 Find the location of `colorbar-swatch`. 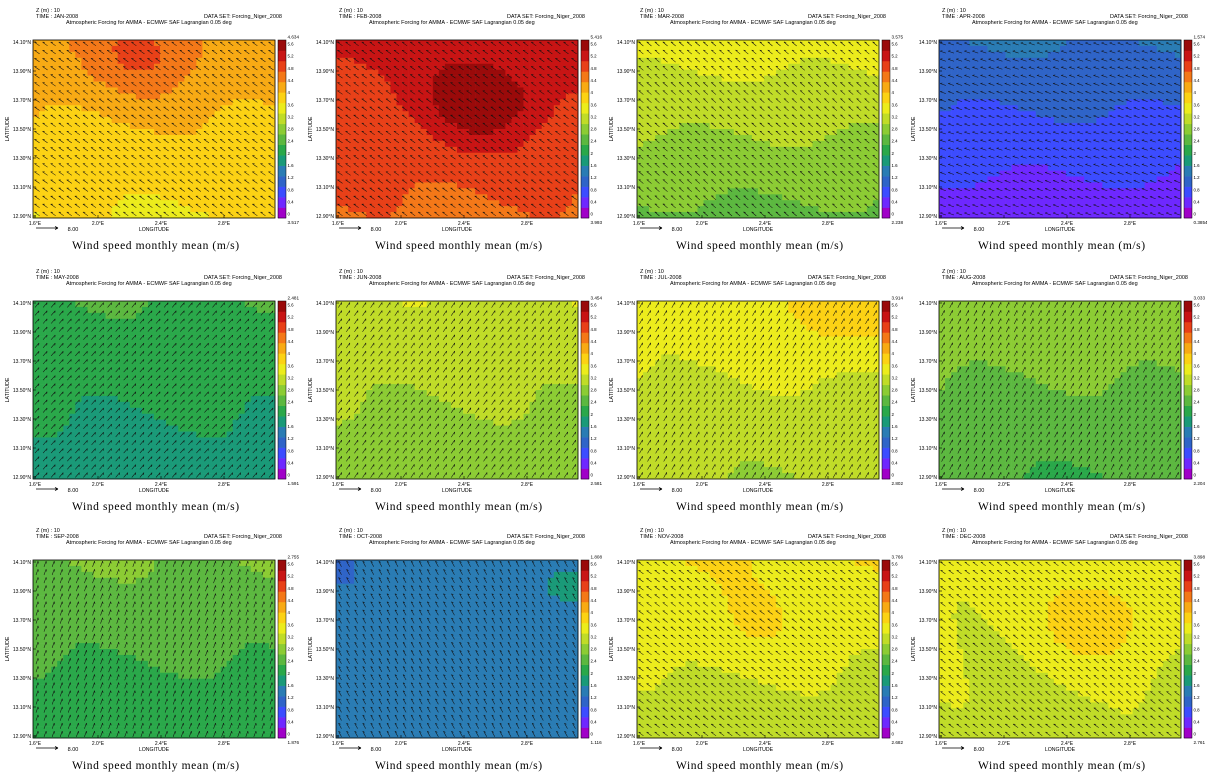

colorbar-swatch is located at coordinates (282, 202).